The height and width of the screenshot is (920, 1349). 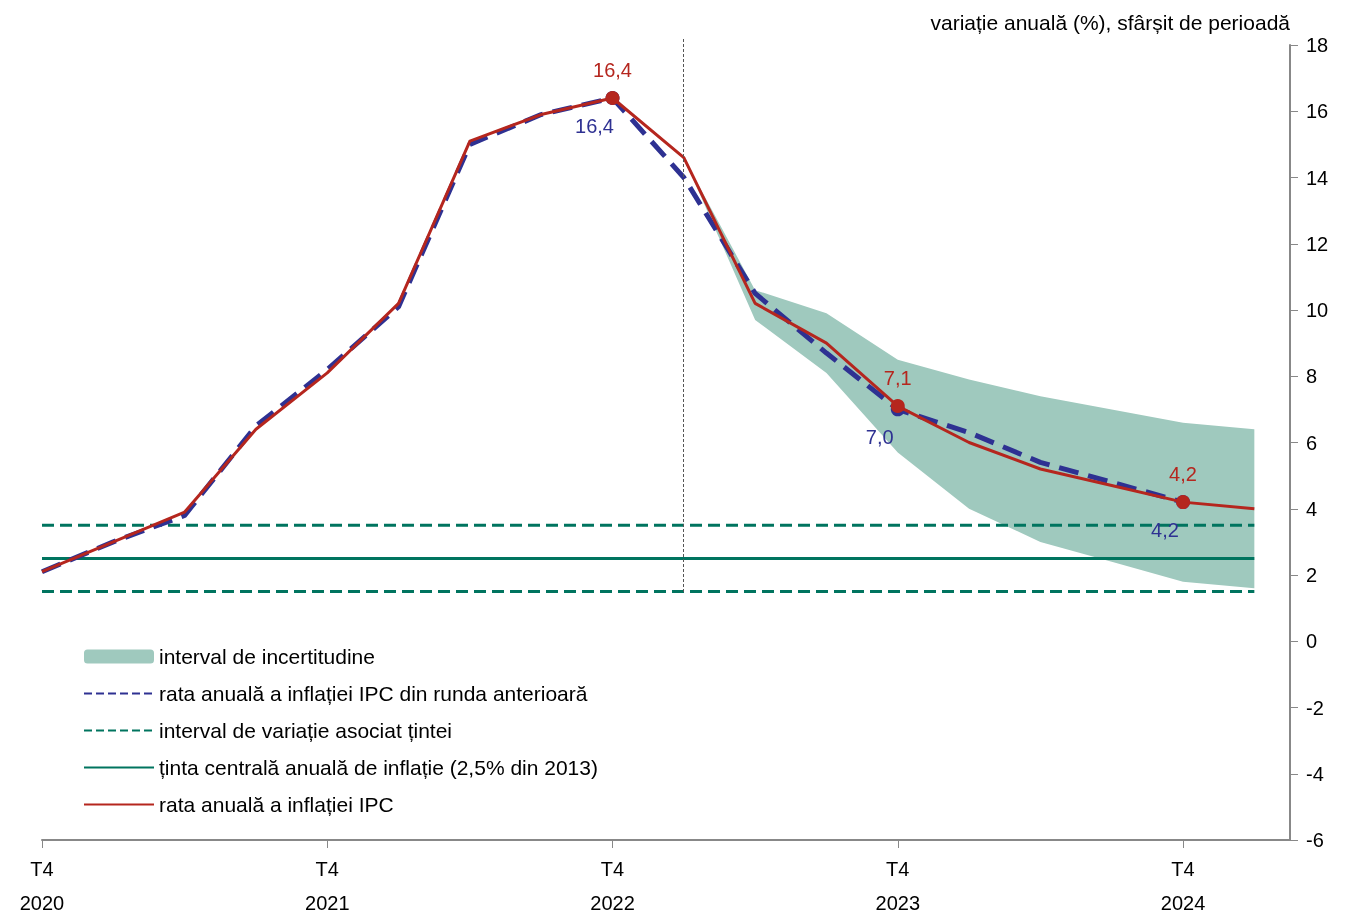 I want to click on y-tick-label: 12, so click(x=1317, y=243).